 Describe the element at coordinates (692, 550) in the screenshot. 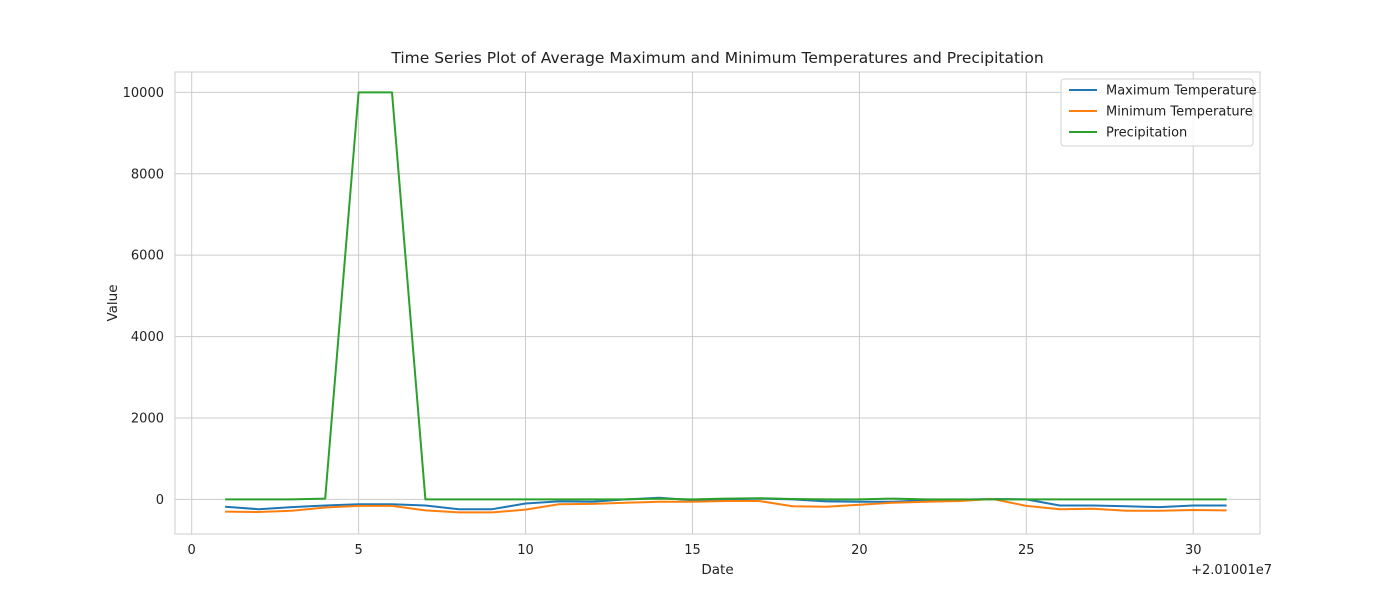

I see `x-tick-label: 15` at that location.